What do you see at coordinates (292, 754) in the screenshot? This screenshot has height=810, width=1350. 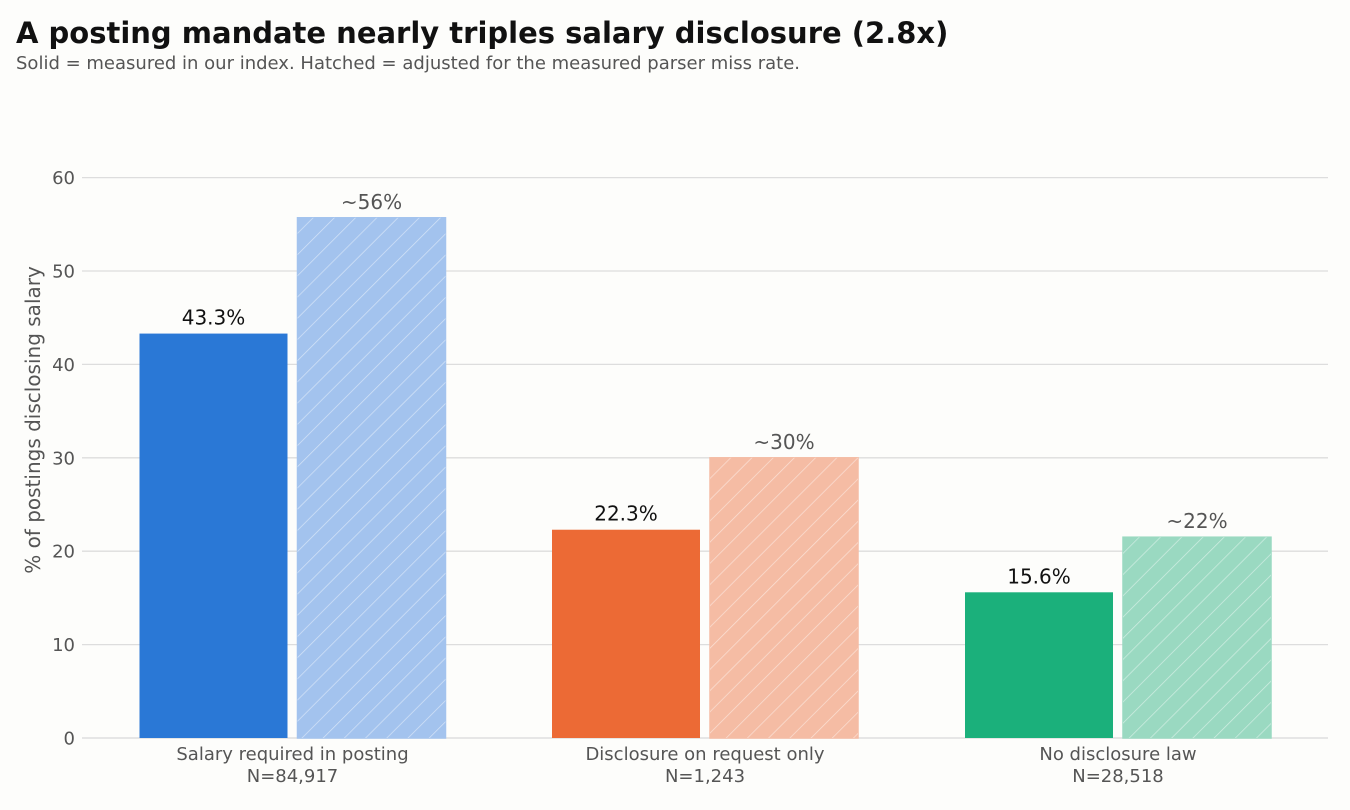 I see `x-tick-label: Salary required in posting` at bounding box center [292, 754].